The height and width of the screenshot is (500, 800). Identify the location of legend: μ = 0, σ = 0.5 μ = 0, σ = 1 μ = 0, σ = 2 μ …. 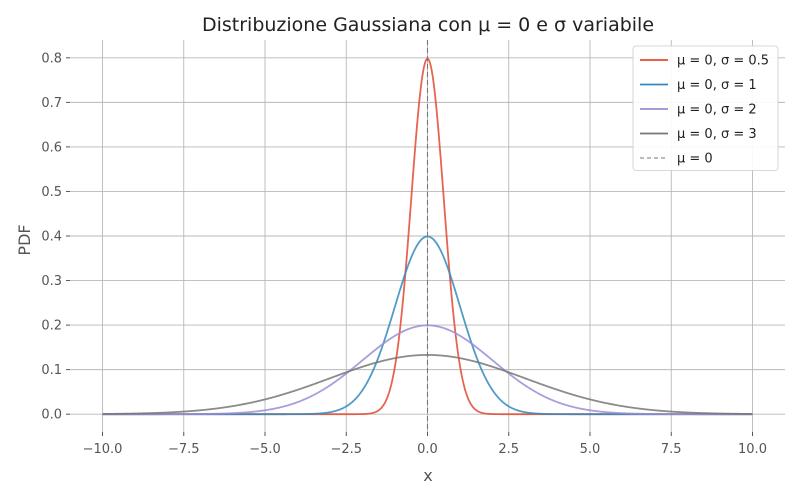
(705, 108).